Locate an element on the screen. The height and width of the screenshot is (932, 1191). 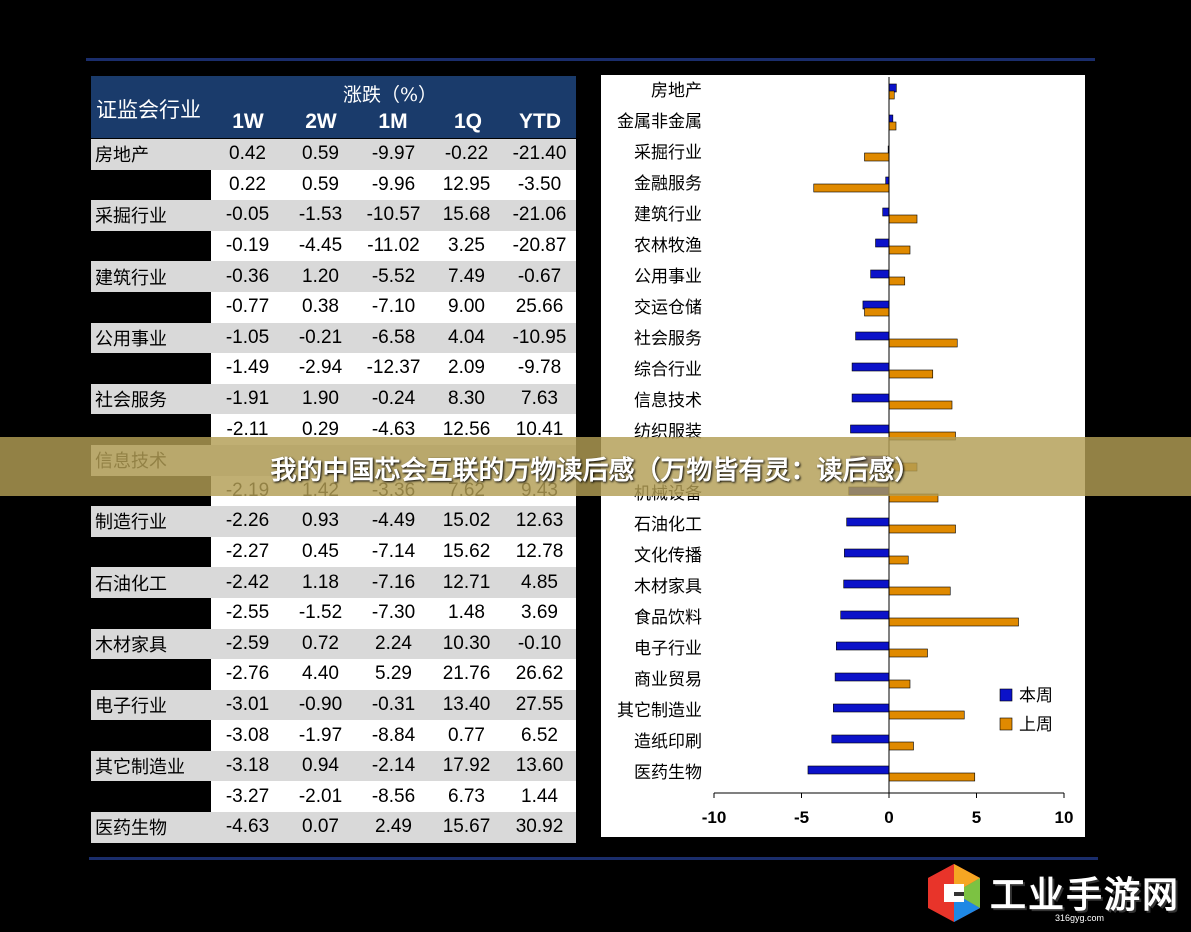
table-row: 制造行业 -2.26 0.93 -4.49 15.02 12.63 is located at coordinates (333, 521).